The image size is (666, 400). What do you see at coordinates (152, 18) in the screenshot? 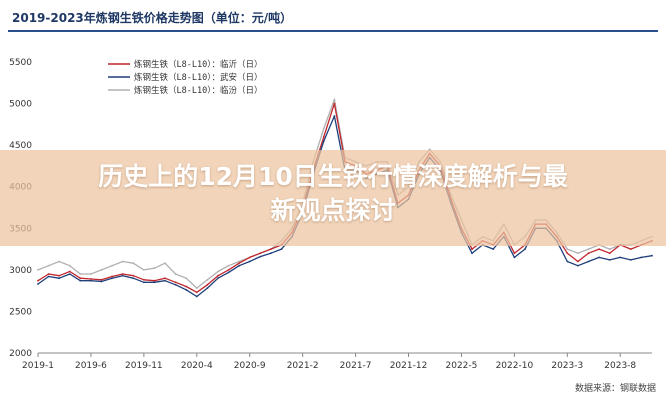
I see `chart-title: 2019-2023年炼钢生铁价格走势图（单位：元/吨）` at bounding box center [152, 18].